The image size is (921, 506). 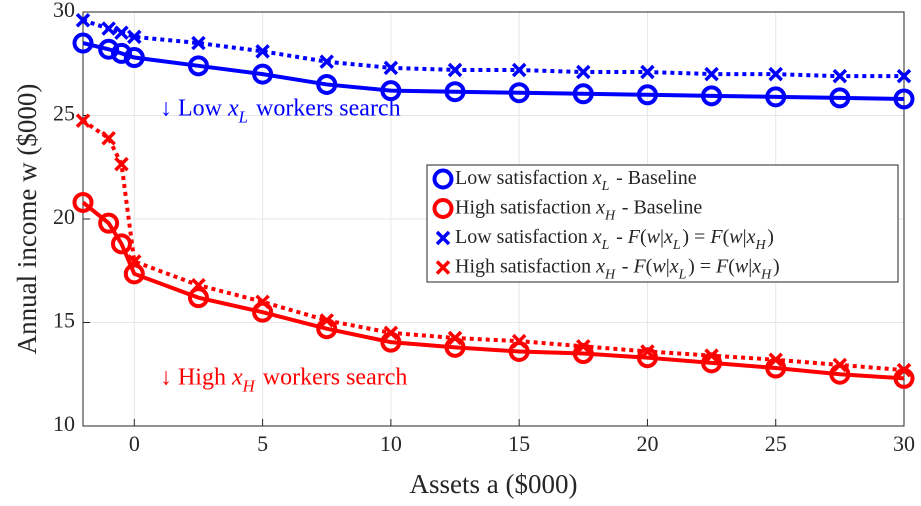 I want to click on x-tick-label: 10, so click(x=391, y=443).